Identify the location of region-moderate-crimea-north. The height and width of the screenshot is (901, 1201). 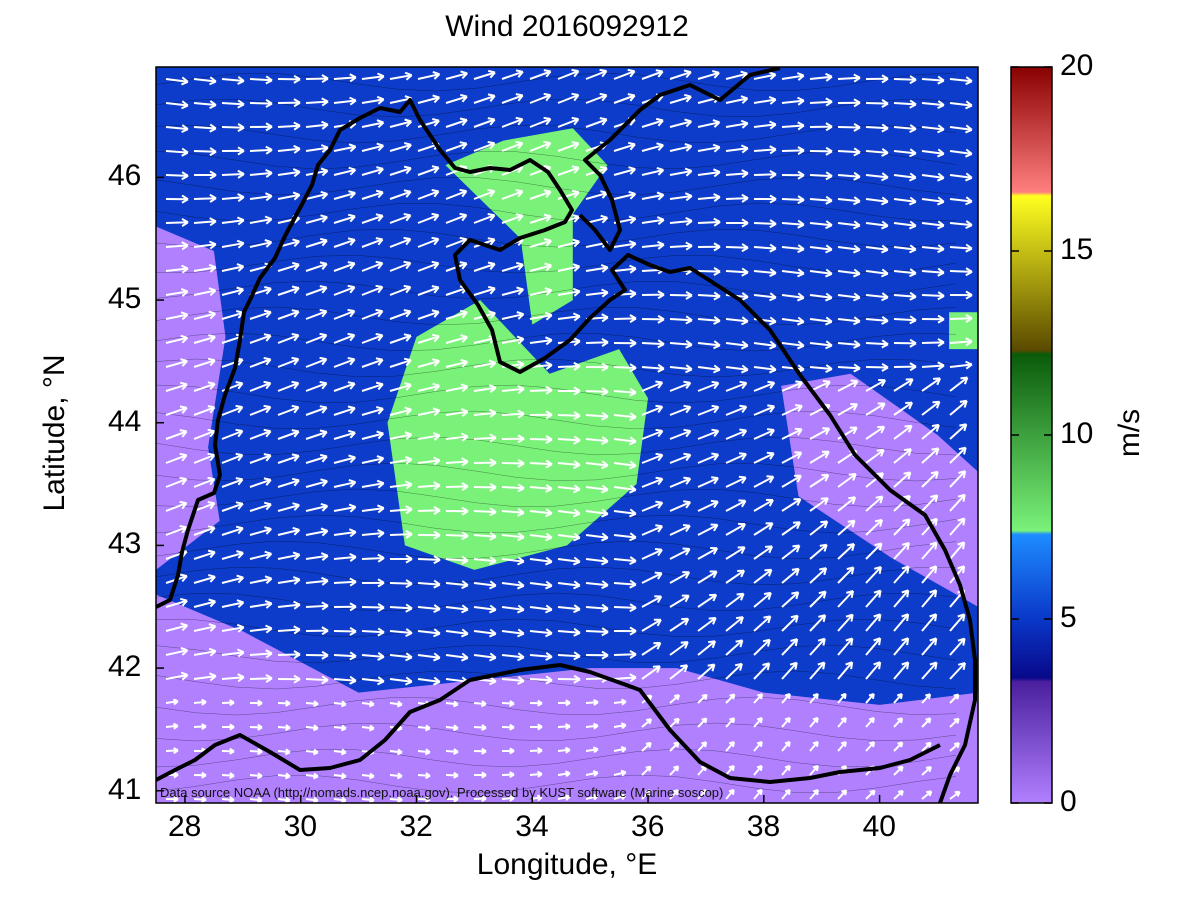
(526, 226).